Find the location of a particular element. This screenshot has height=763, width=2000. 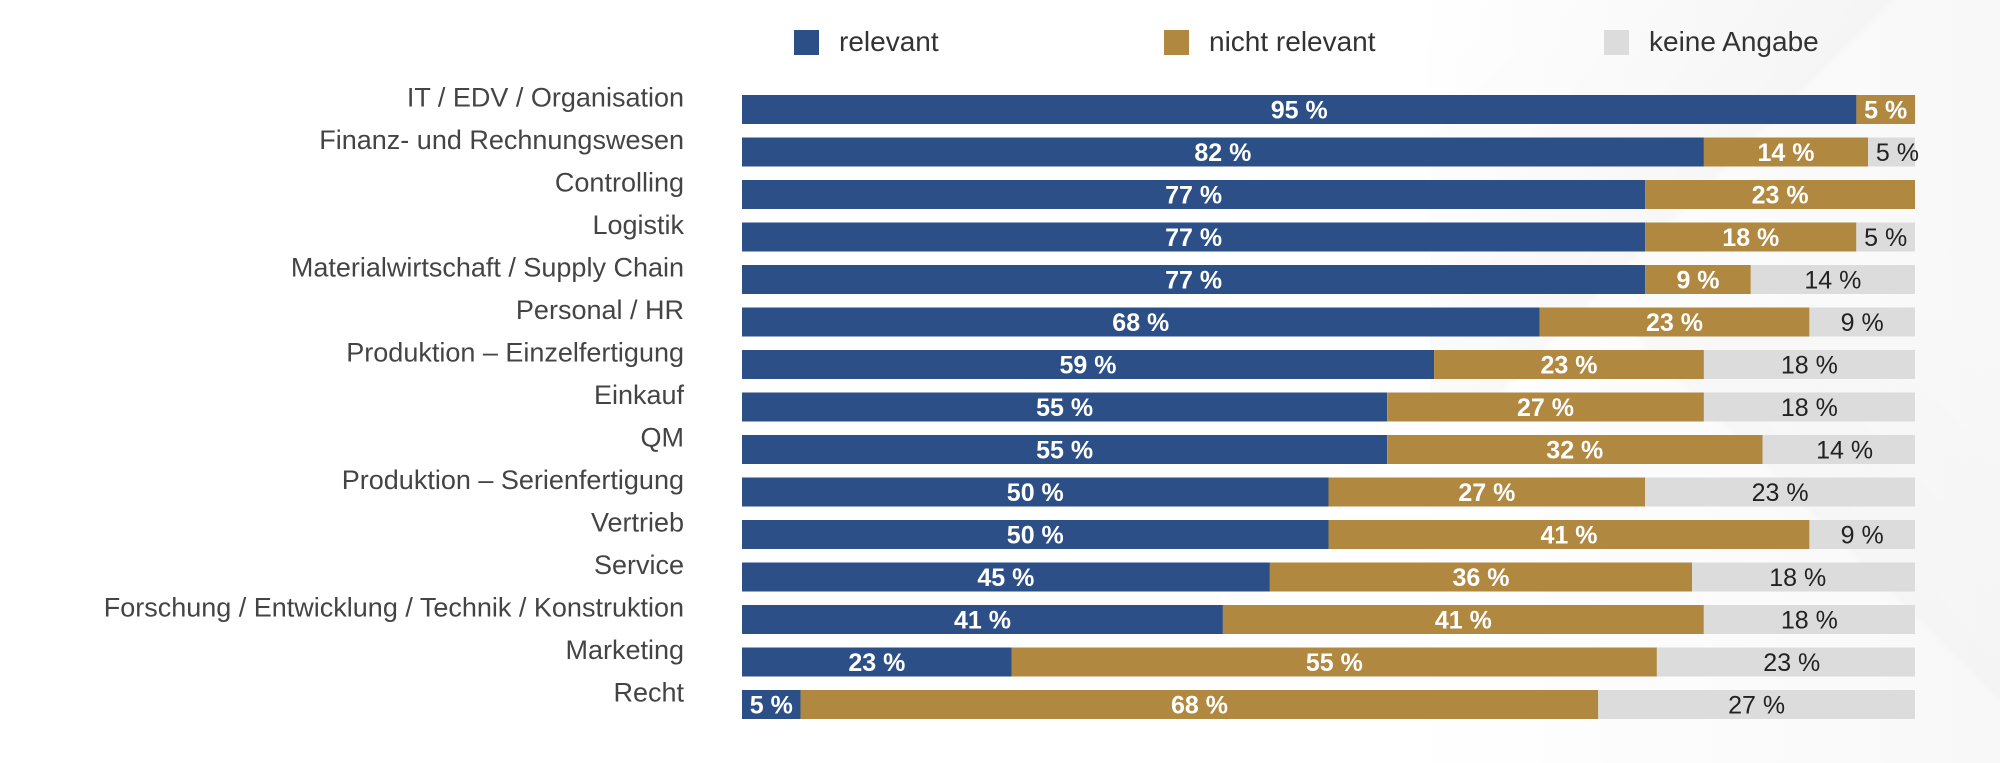

category-label: Service is located at coordinates (639, 565).